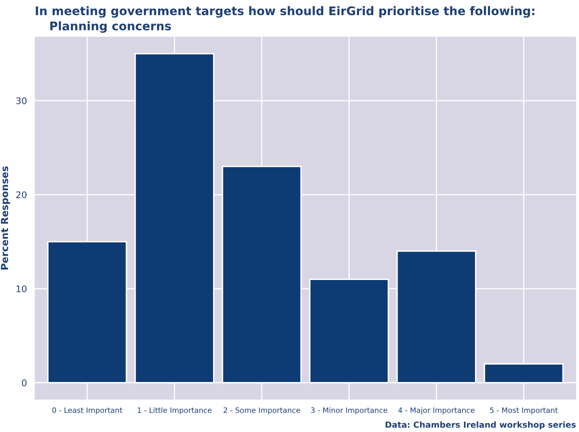 The image size is (579, 432). What do you see at coordinates (21, 288) in the screenshot?
I see `y-tick-label: 10` at bounding box center [21, 288].